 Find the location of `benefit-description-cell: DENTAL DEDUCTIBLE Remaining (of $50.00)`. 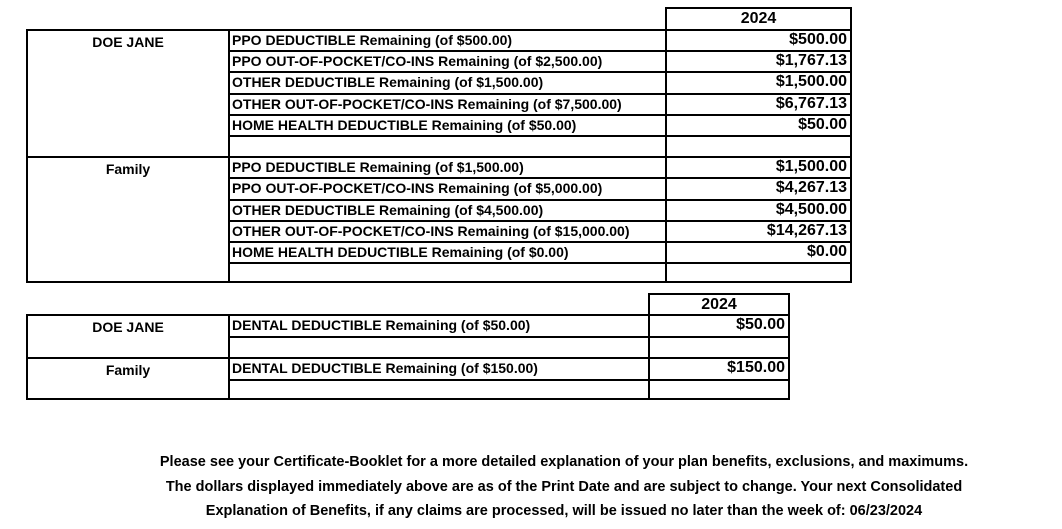

benefit-description-cell: DENTAL DEDUCTIBLE Remaining (of $50.00) is located at coordinates (438, 325).